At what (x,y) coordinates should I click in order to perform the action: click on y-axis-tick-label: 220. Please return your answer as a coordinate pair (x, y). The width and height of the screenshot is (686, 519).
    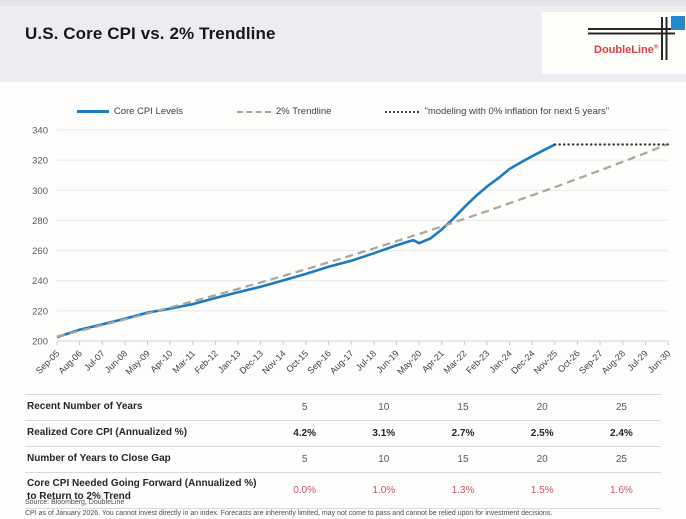
    Looking at the image, I should click on (40, 311).